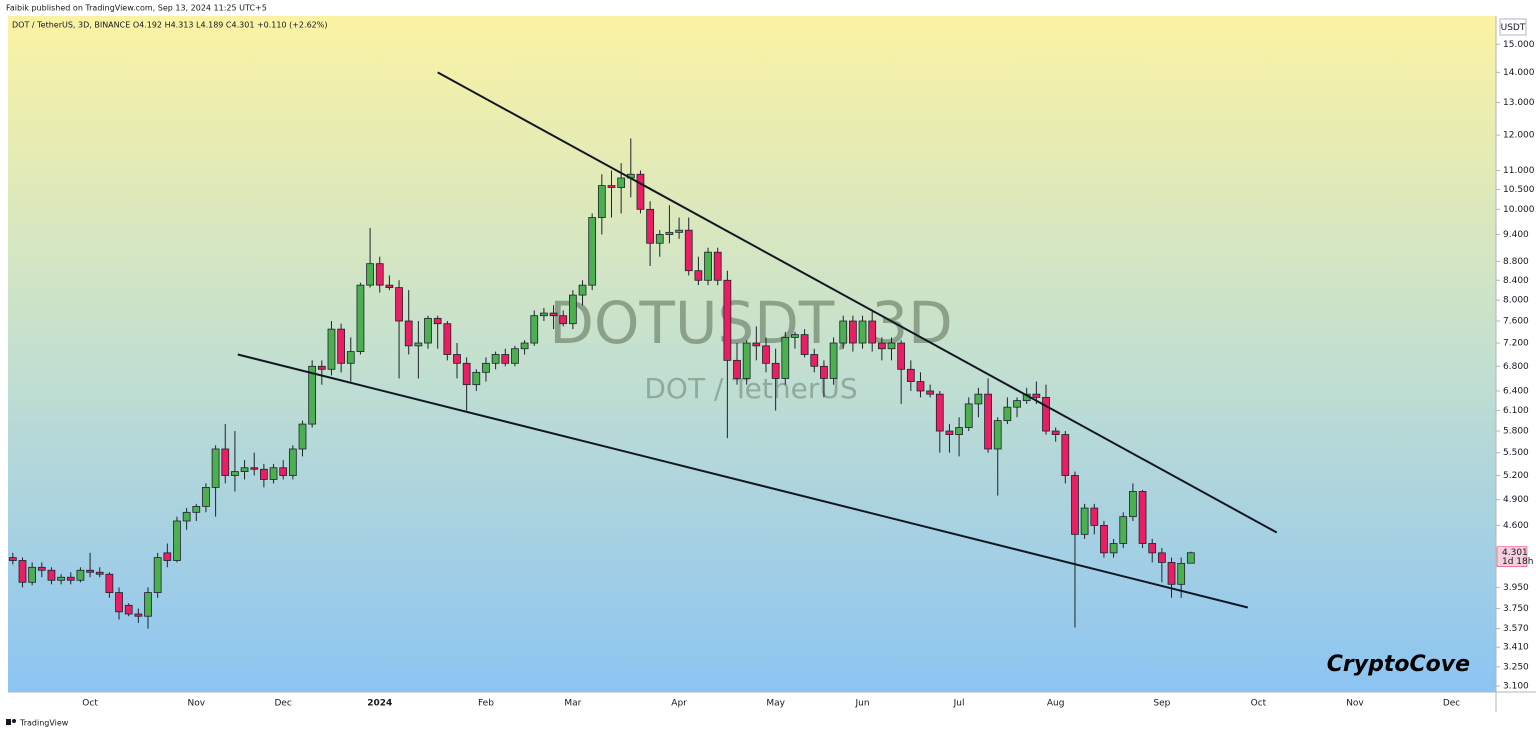 This screenshot has width=1536, height=738. I want to click on y-tick-label: 7.200, so click(1516, 344).